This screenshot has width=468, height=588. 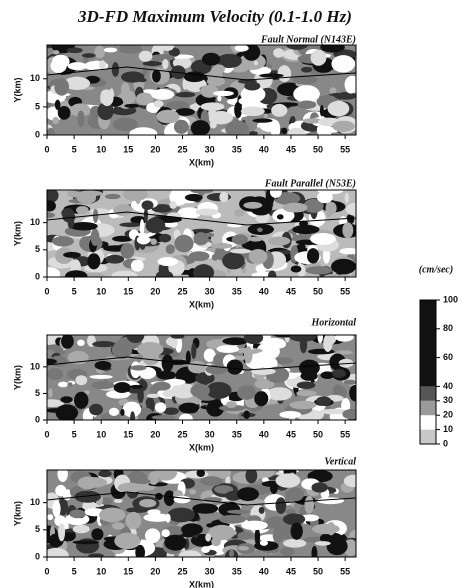 What do you see at coordinates (183, 571) in the screenshot?
I see `x-tick-label: 25` at bounding box center [183, 571].